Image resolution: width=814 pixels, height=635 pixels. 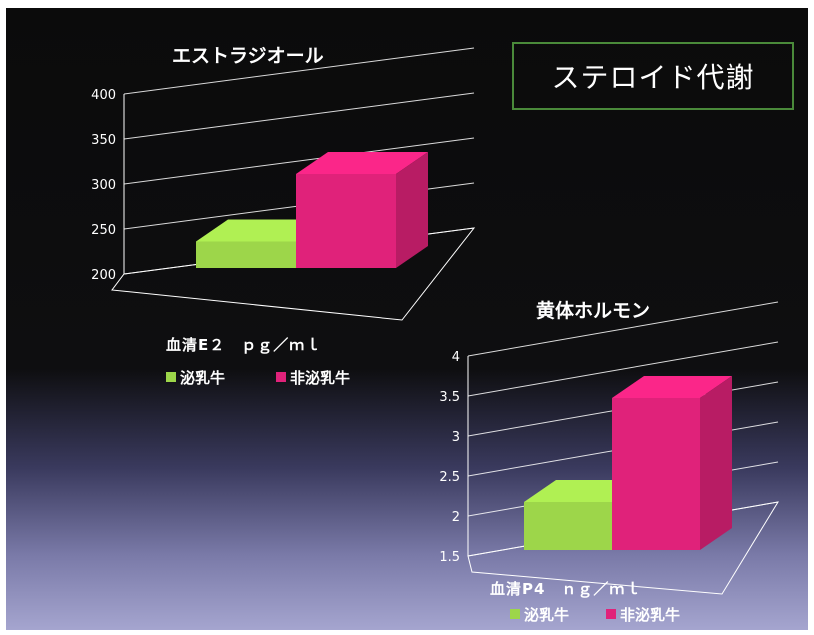 What do you see at coordinates (546, 615) in the screenshot?
I see `progesterone-legend-label: 泌乳牛` at bounding box center [546, 615].